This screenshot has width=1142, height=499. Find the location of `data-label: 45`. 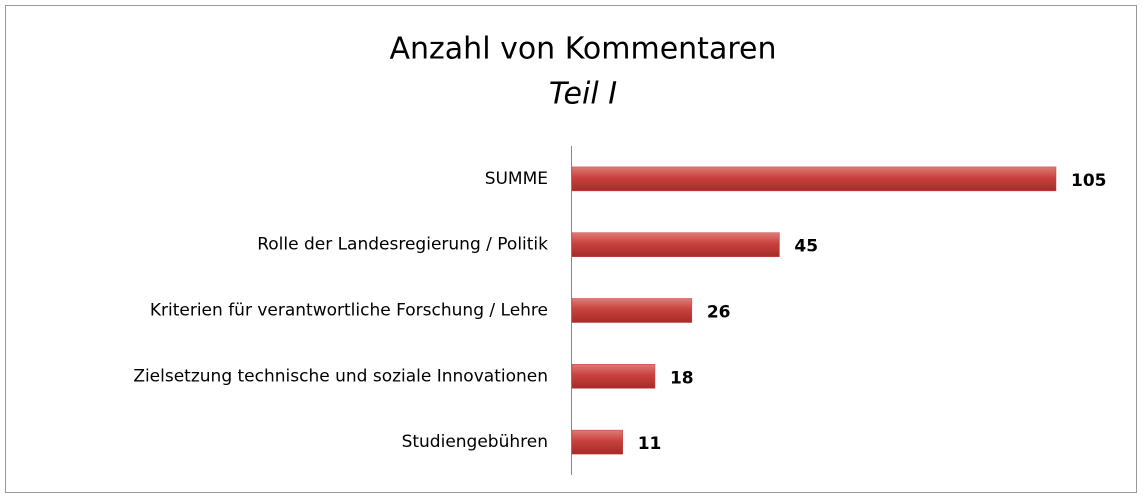

data-label: 45 is located at coordinates (806, 247).